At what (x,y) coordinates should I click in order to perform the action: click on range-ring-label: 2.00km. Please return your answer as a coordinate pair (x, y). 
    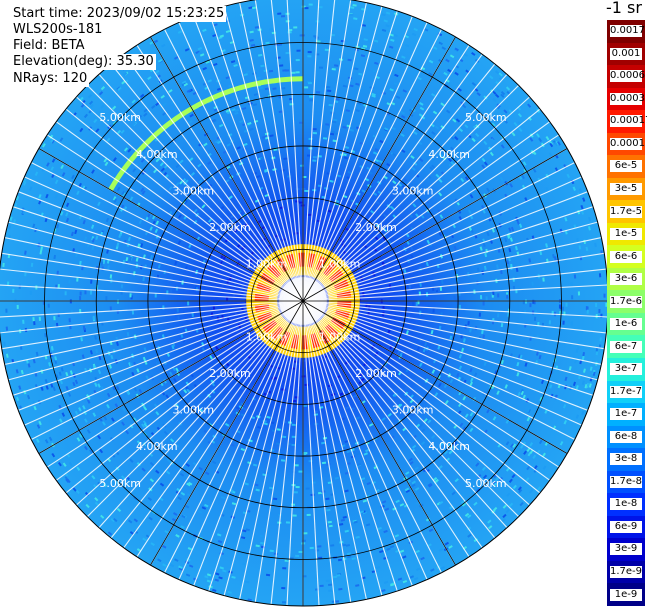
    Looking at the image, I should click on (230, 227).